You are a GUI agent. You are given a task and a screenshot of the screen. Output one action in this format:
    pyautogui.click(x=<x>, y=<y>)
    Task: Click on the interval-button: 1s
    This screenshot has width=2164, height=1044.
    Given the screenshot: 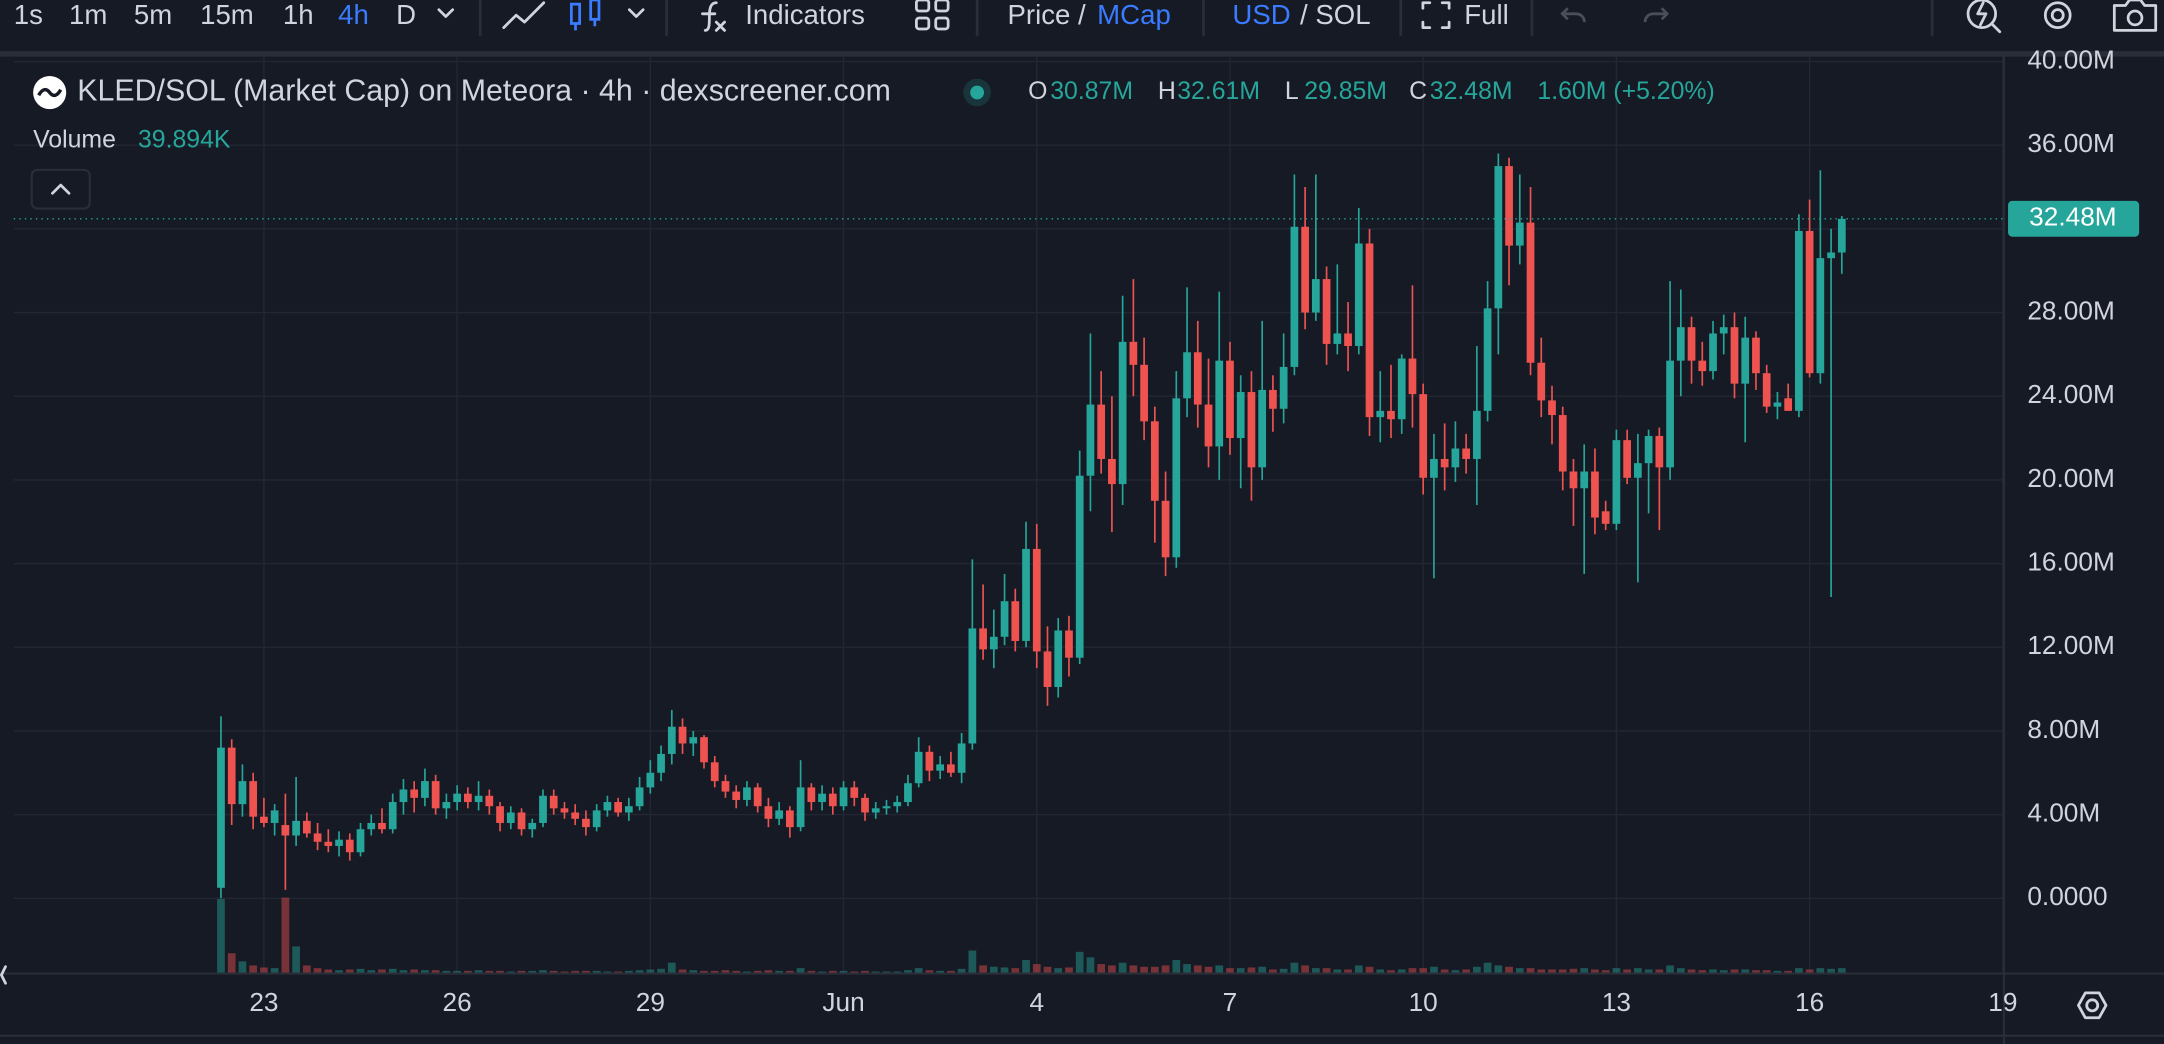 What is the action you would take?
    pyautogui.click(x=28, y=15)
    